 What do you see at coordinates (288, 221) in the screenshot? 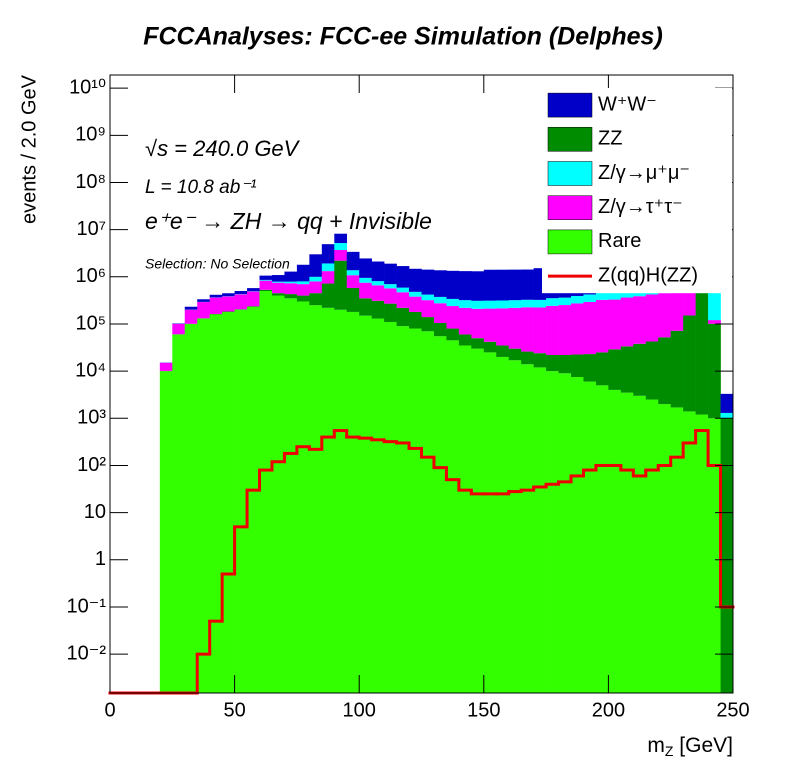
I see `annotation: e⁺e⁻ → ZH → qq + Invisible` at bounding box center [288, 221].